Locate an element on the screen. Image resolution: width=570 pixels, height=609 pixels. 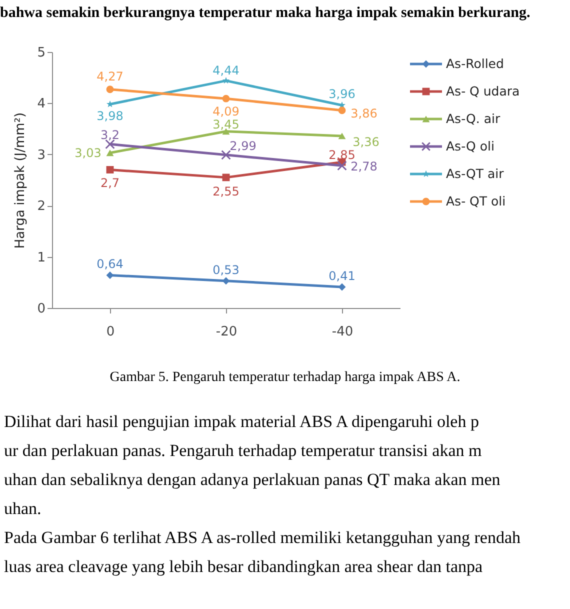
text: bahwa semakin berkurangnya temperatur maka harga impak semakin berkurang. is located at coordinates (265, 13).